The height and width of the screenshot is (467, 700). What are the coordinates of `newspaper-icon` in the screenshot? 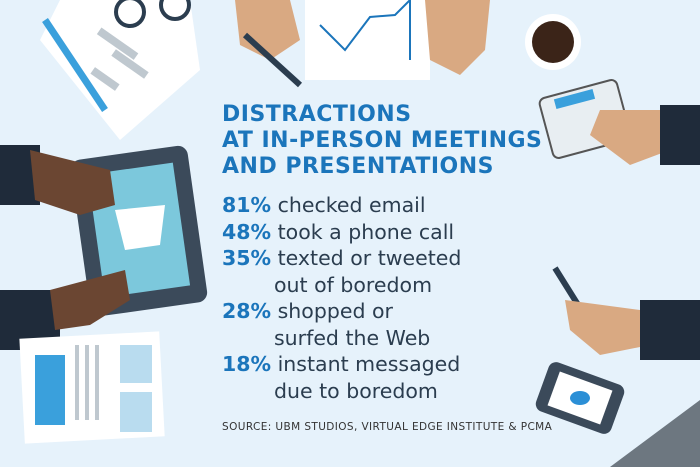 It's located at (92, 387).